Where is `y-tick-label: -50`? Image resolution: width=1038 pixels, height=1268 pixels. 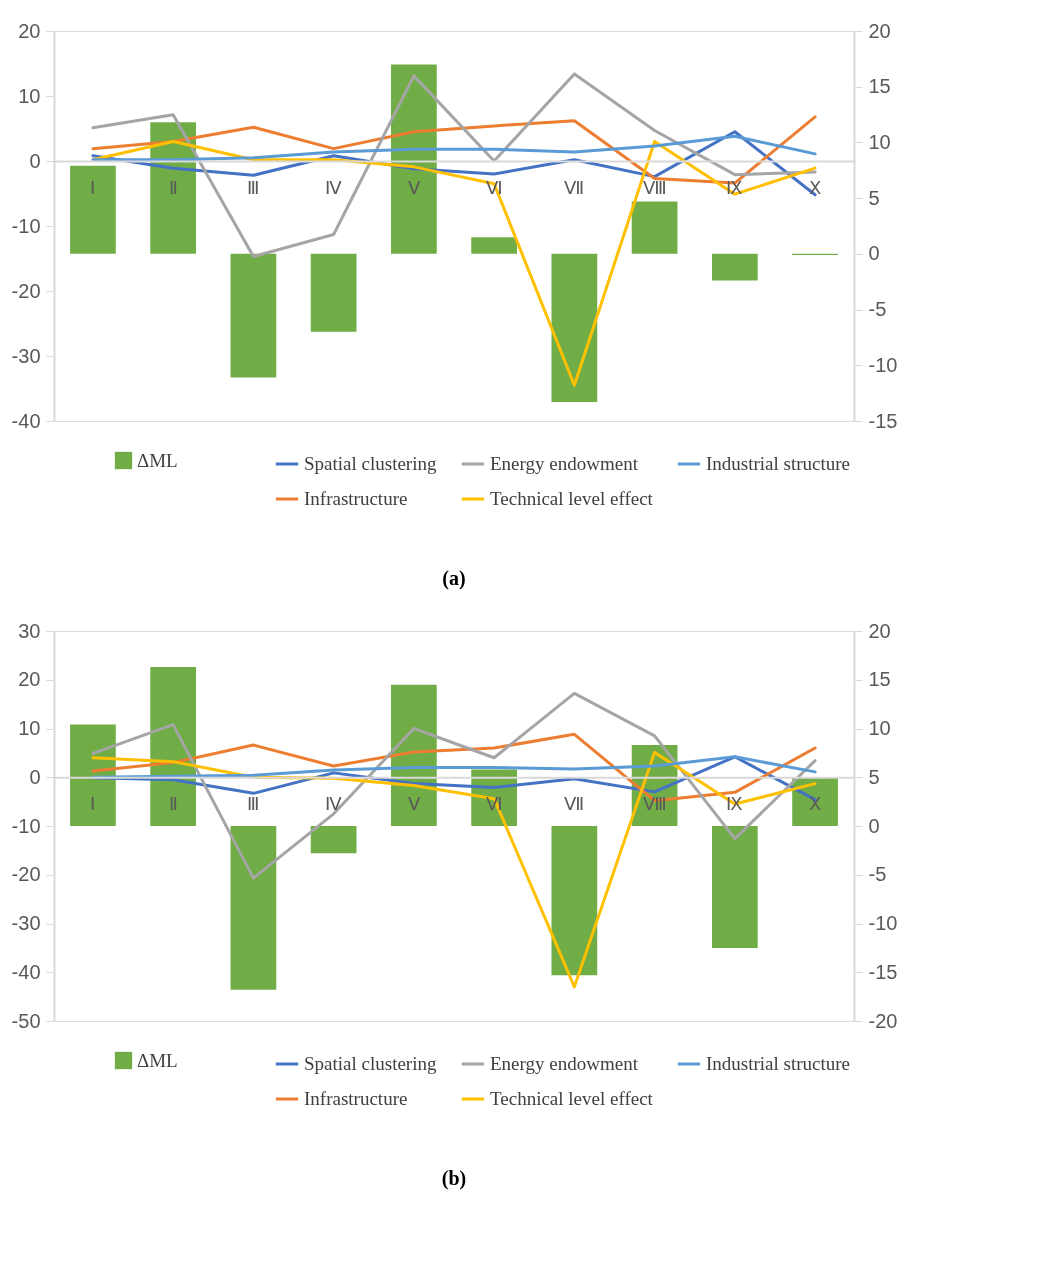
y-tick-label: -50 is located at coordinates (26, 1020).